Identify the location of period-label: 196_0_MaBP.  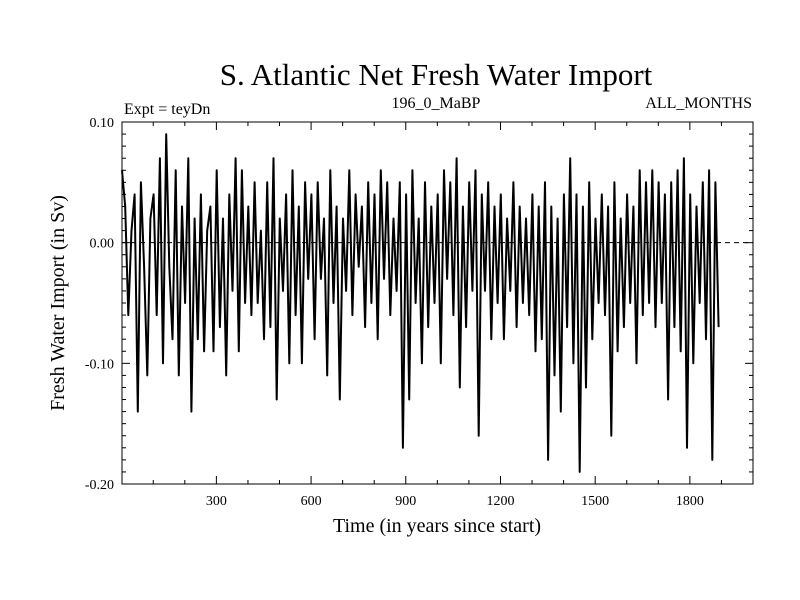
(436, 103).